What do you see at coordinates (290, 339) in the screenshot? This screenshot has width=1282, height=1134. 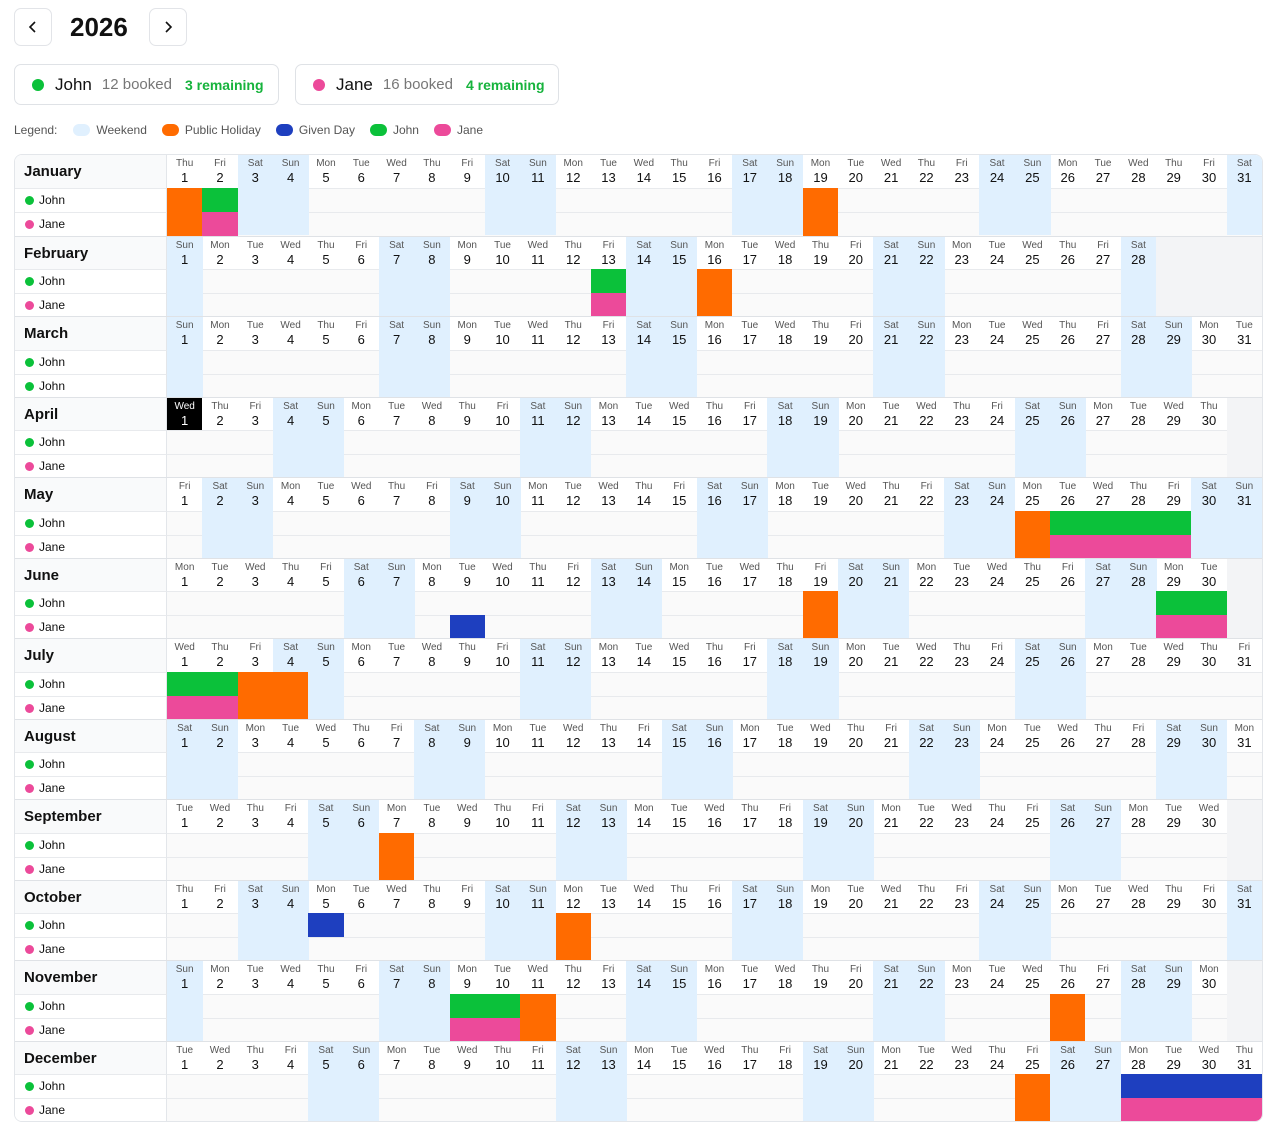 I see `day-number: 4` at bounding box center [290, 339].